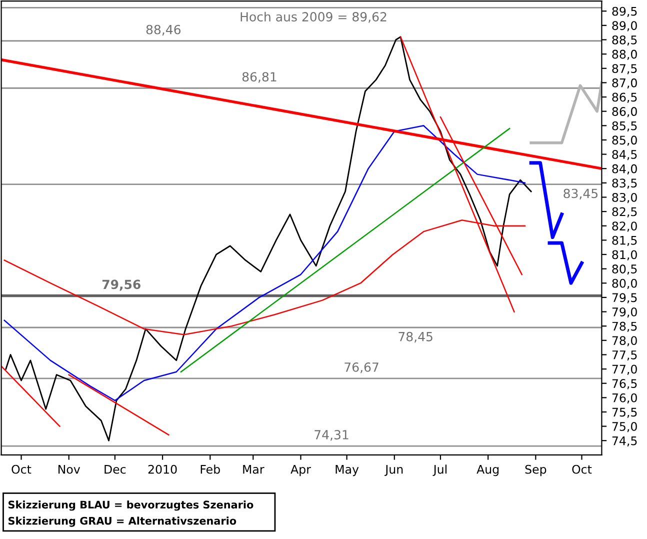  Describe the element at coordinates (624, 169) in the screenshot. I see `y-tick-label: 84,0` at that location.